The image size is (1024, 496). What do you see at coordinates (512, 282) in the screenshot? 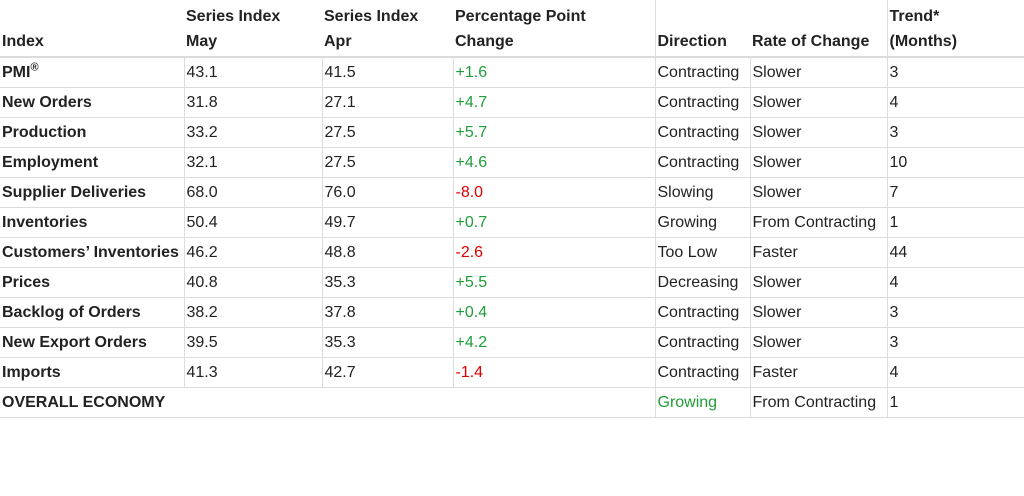
I see `table-row: Prices 40.8 35.3 +5.5 Decreasing Slower 4` at bounding box center [512, 282].